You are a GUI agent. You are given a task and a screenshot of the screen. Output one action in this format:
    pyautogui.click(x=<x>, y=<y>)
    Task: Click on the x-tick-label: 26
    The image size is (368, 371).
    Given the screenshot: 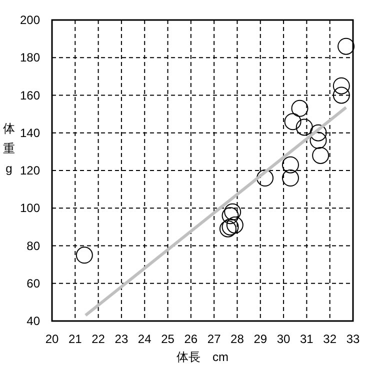 What is the action you would take?
    pyautogui.click(x=191, y=339)
    